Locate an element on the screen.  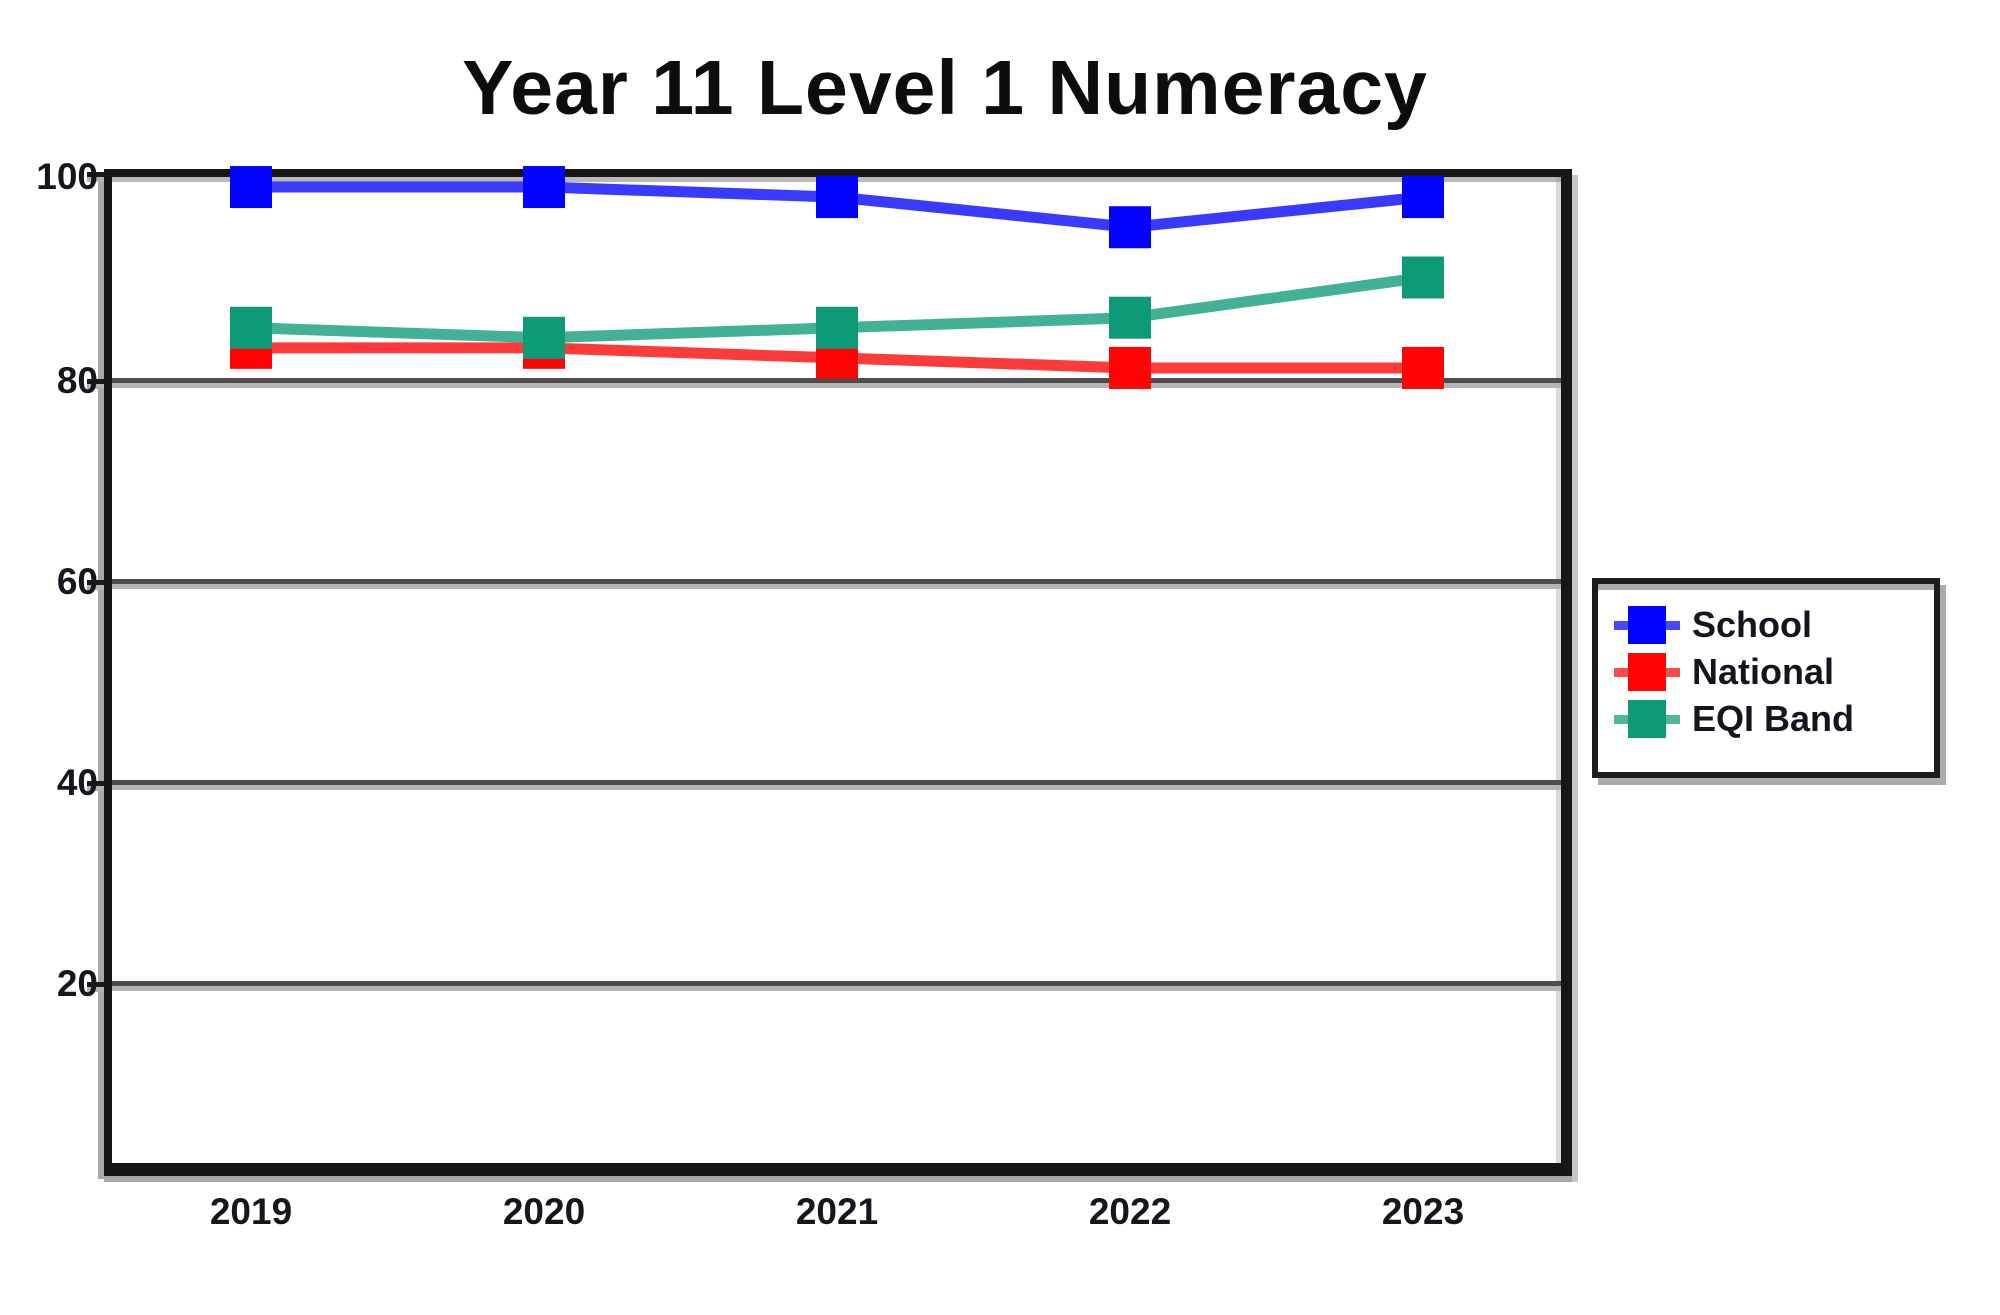
y-axis-label-20: 20 is located at coordinates (77, 983).